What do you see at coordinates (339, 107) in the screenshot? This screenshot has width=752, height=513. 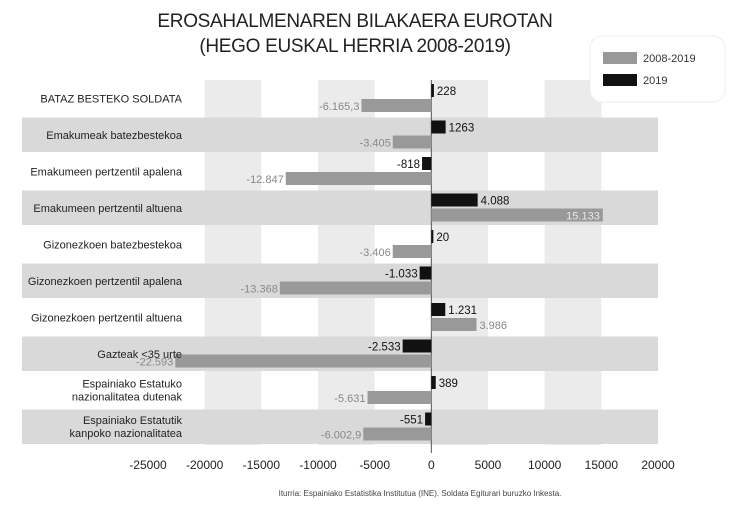 I see `value-label-2008-2019: -6.165,3` at bounding box center [339, 107].